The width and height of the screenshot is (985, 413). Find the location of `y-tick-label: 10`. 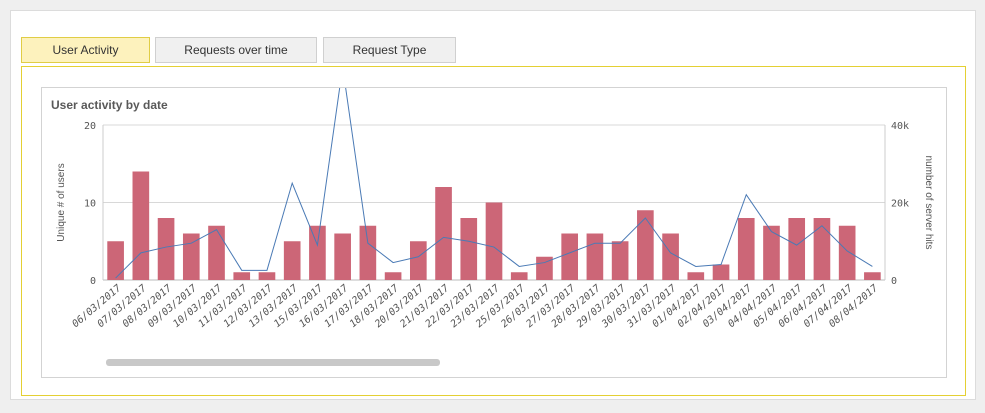

y-tick-label: 10 is located at coordinates (90, 204).